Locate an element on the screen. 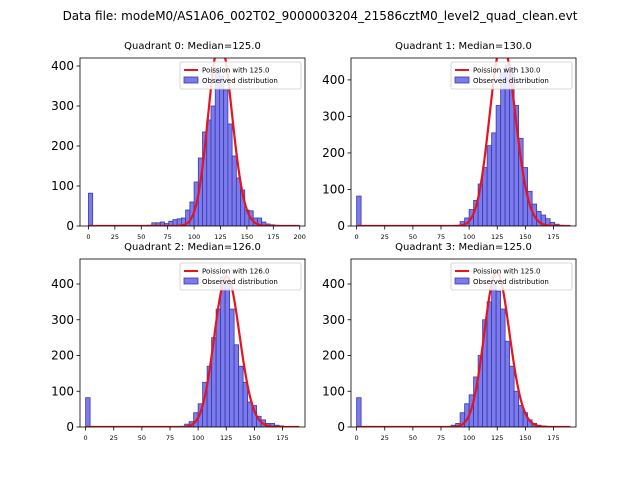 This screenshot has height=480, width=640. legend: Poission with 126.0 Observed distribution is located at coordinates (240, 276).